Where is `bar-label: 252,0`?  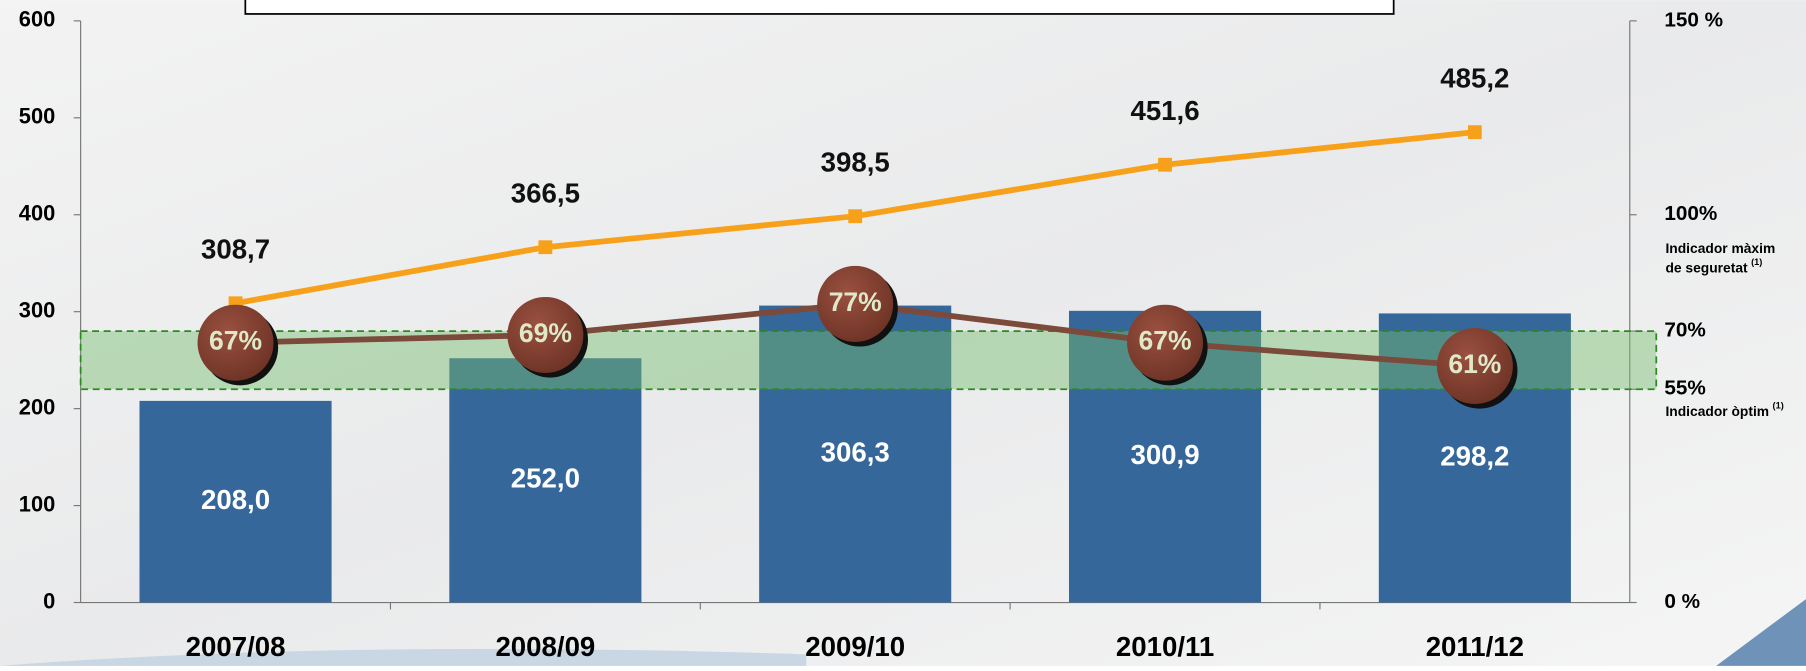
bar-label: 252,0 is located at coordinates (545, 478).